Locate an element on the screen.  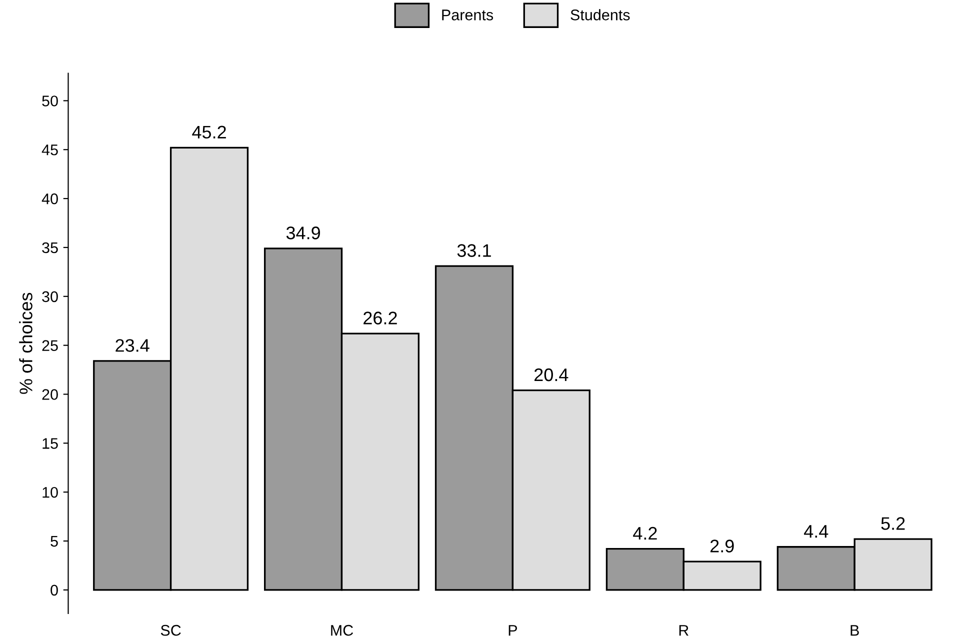
y-tick-label: 25 is located at coordinates (50, 346).